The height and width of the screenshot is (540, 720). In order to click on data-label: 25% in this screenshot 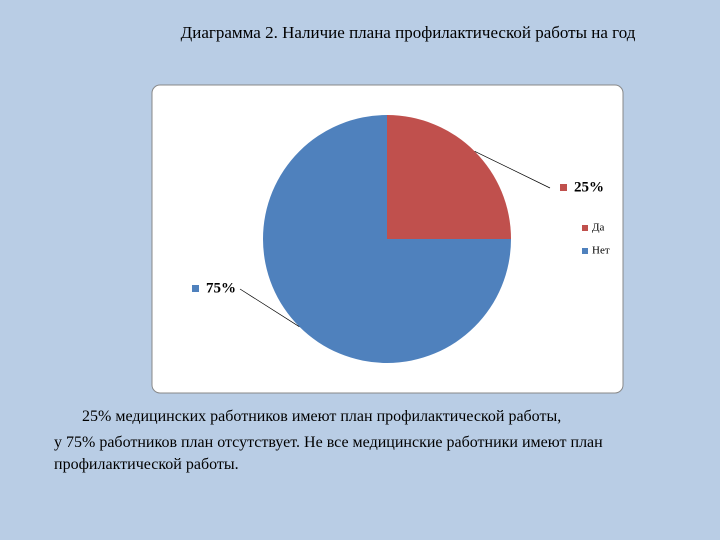, I will do `click(589, 187)`.